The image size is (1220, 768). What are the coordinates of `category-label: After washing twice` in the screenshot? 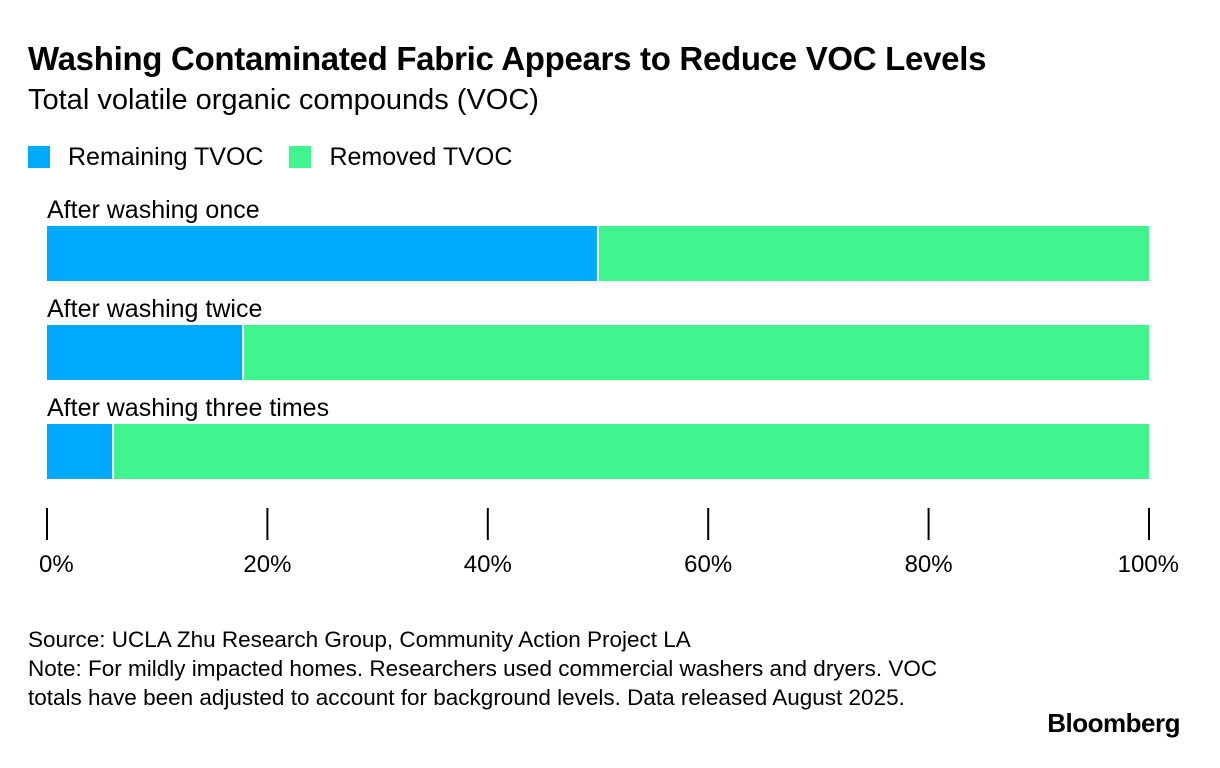 It's located at (154, 309).